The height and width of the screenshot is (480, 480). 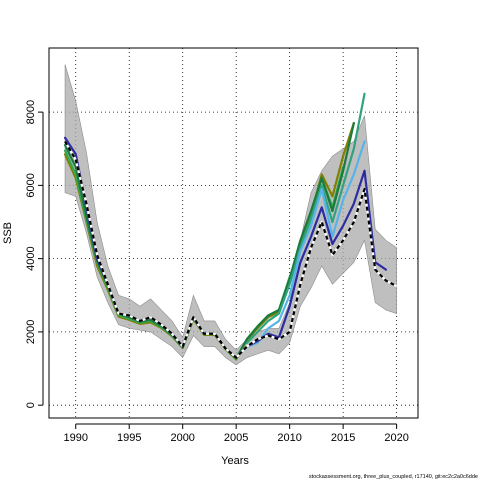 I want to click on y-tick-label: 8000, so click(x=31, y=112).